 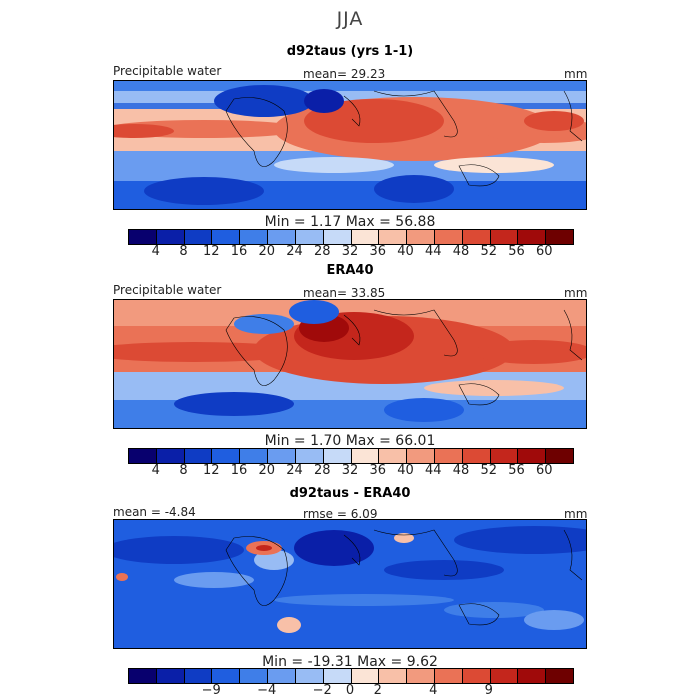 What do you see at coordinates (351, 472) in the screenshot?
I see `colorbar-2-ticks: 4 8 12 16 20 24 28 32 36 40 44 48 52 56 60` at bounding box center [351, 472].